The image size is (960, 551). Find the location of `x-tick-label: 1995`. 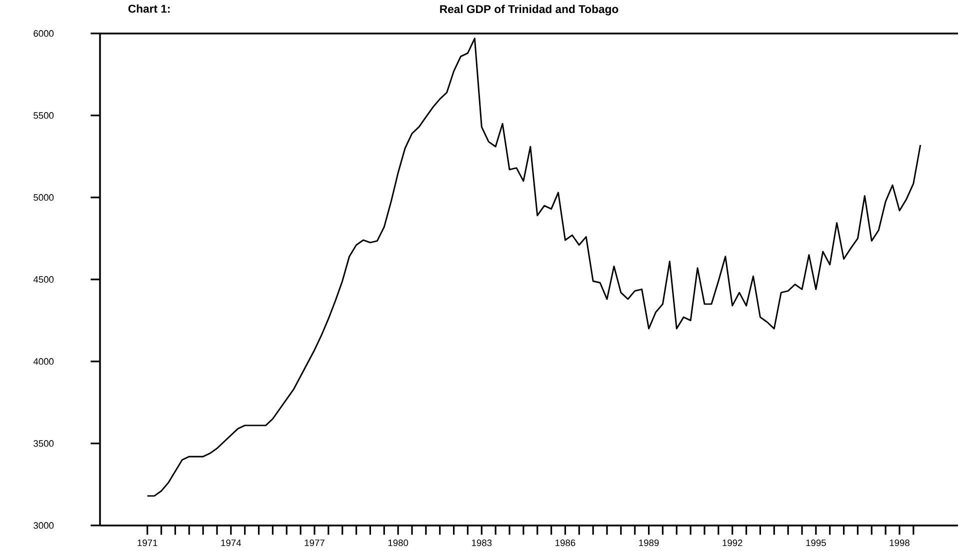

x-tick-label: 1995 is located at coordinates (816, 542).